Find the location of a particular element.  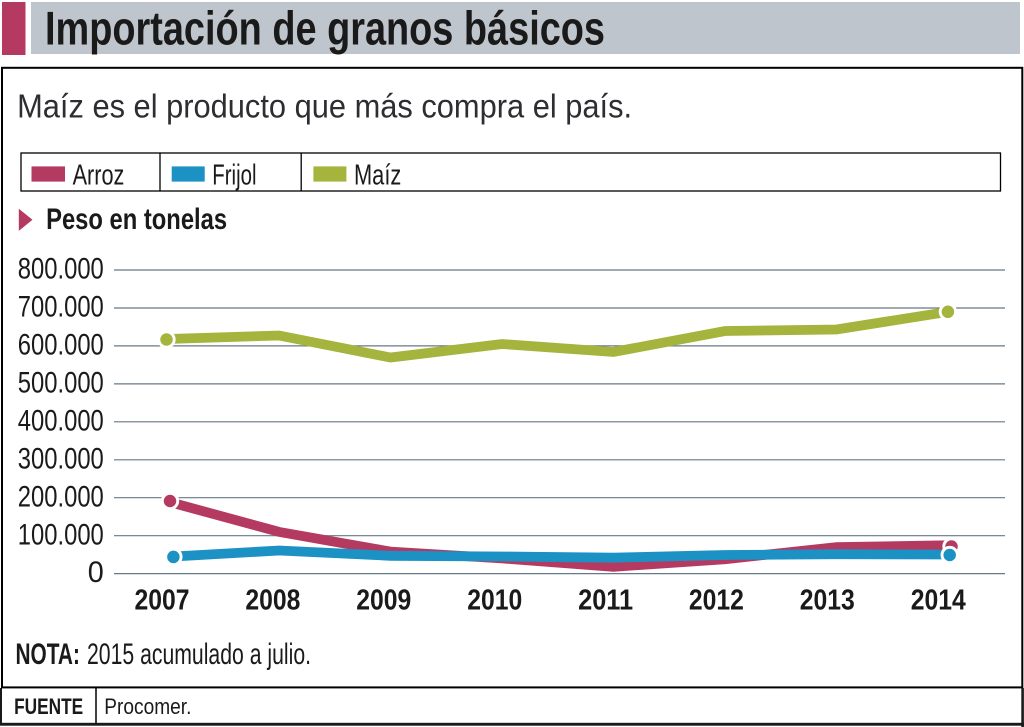

svg-text: 2011 is located at coordinates (605, 600).